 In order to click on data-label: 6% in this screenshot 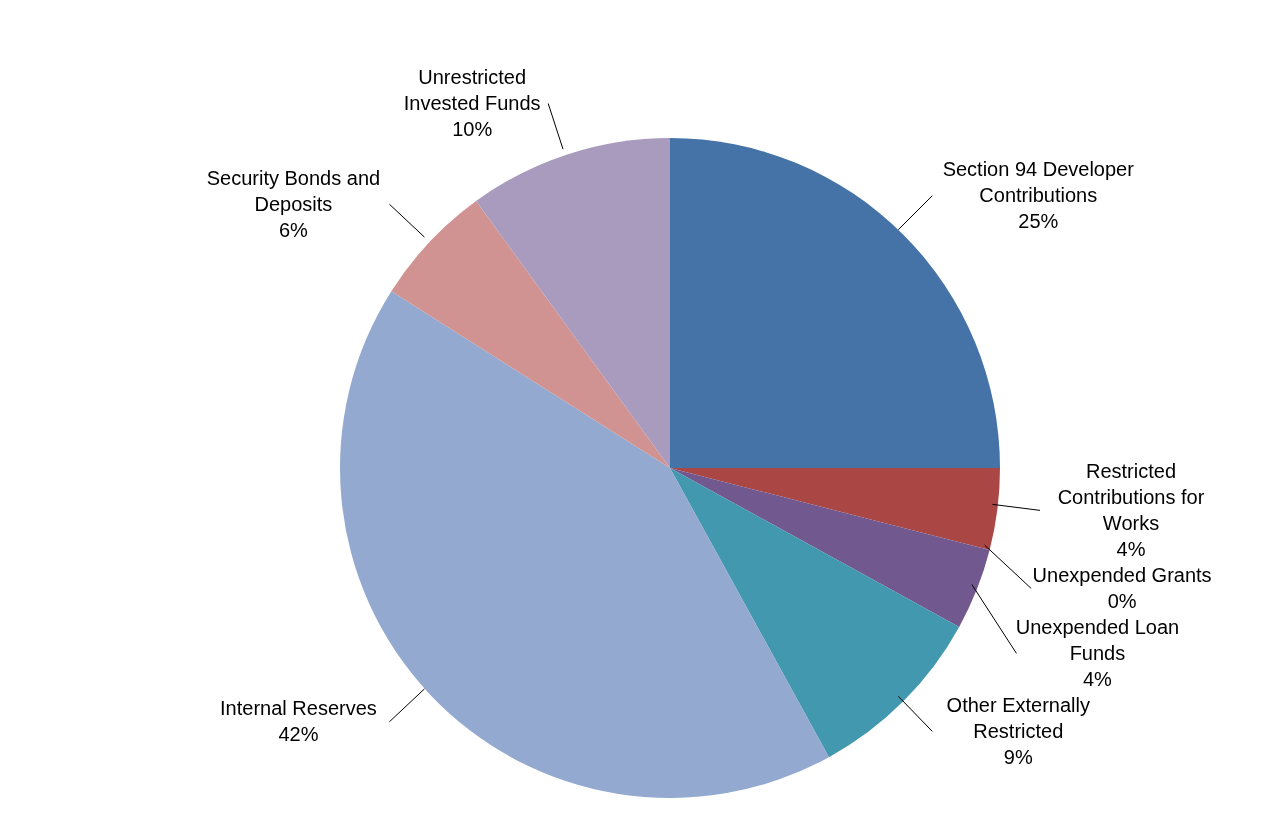, I will do `click(294, 229)`.